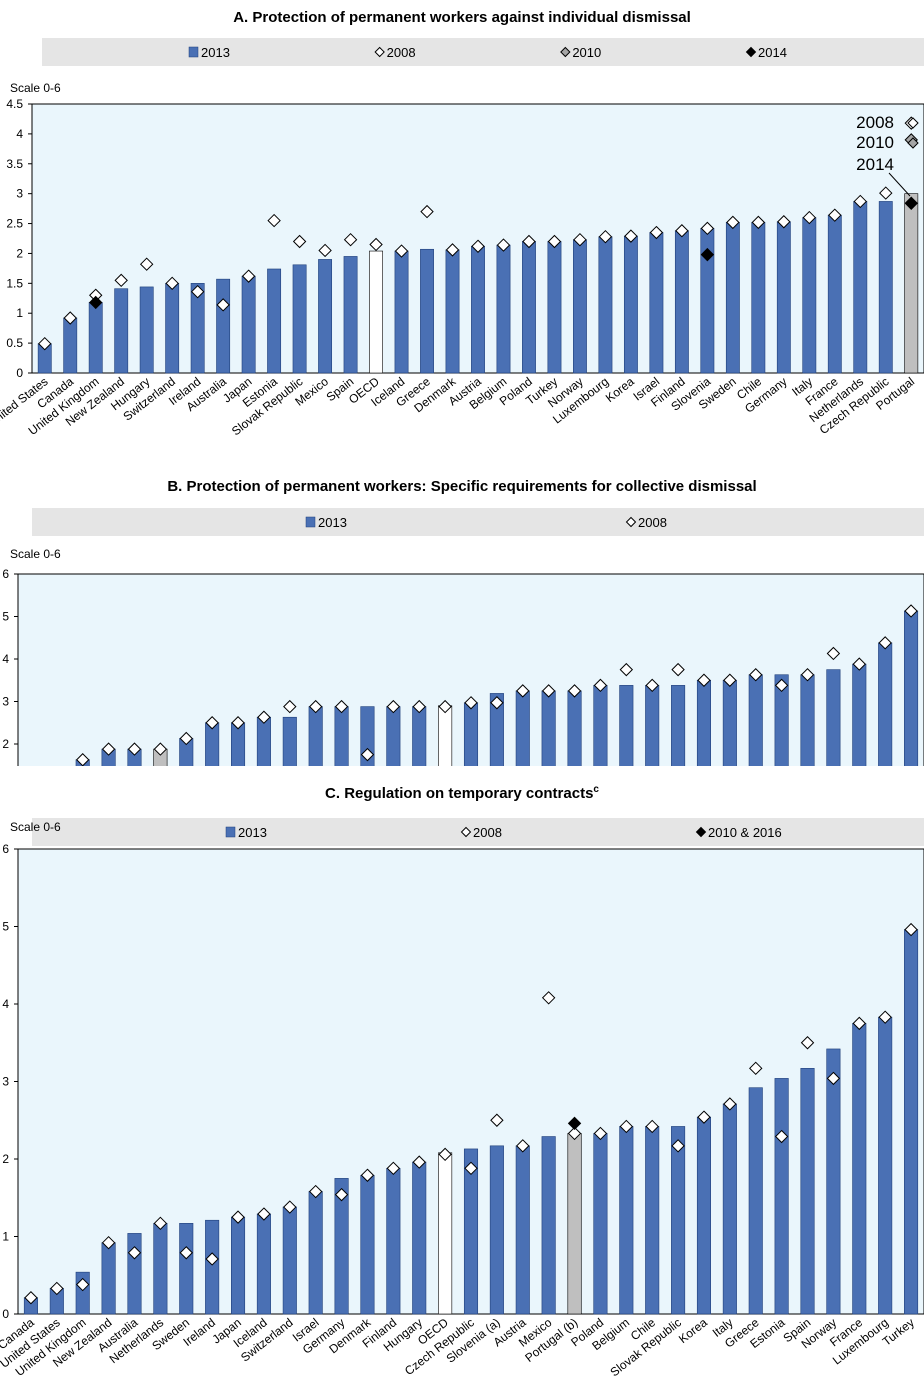  Describe the element at coordinates (310, 522) in the screenshot. I see `legend-swatch-2013` at that location.